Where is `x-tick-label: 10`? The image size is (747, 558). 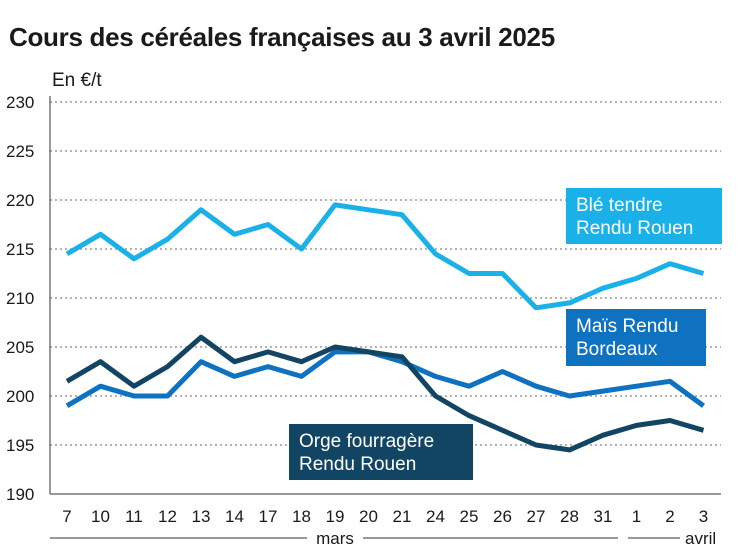
x-tick-label: 10 is located at coordinates (100, 516).